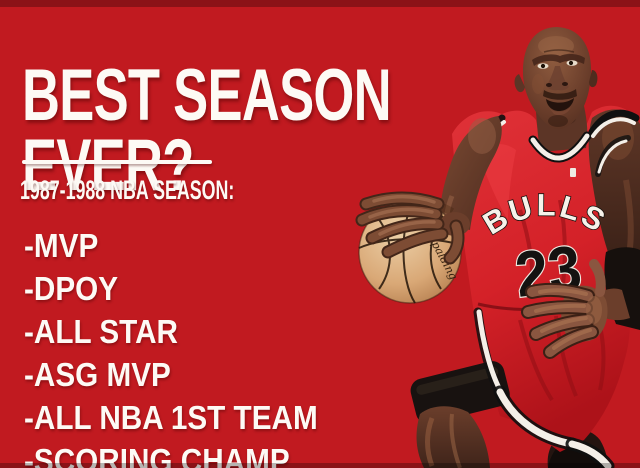 This screenshot has height=468, width=640. Describe the element at coordinates (101, 331) in the screenshot. I see `achievement-item-all-star: -ALL STAR` at that location.